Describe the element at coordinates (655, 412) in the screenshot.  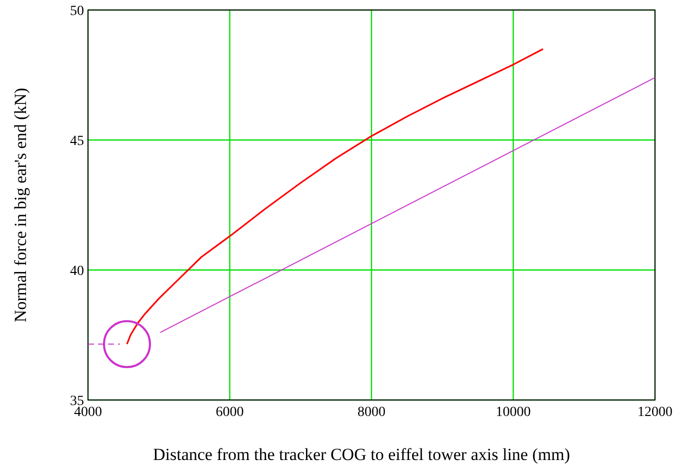
I see `x-tick-label: 12000` at that location.